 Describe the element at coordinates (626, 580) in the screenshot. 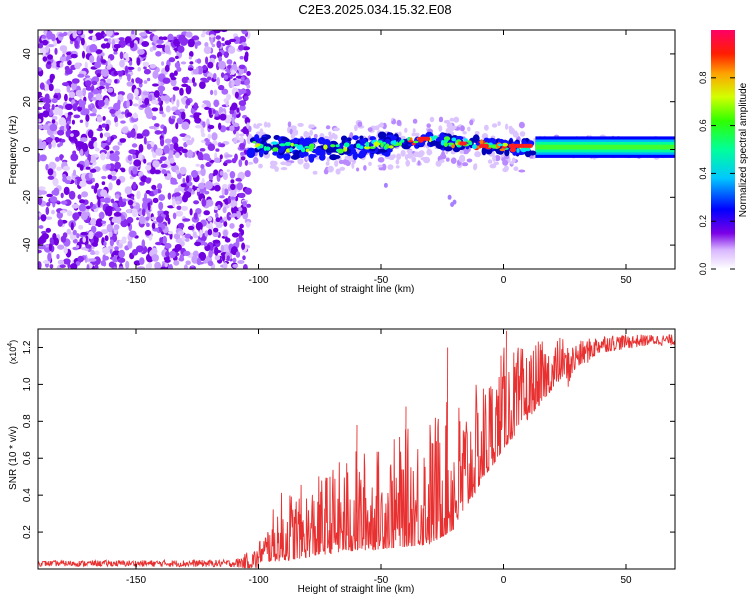

I see `x-tick-label: 50` at that location.